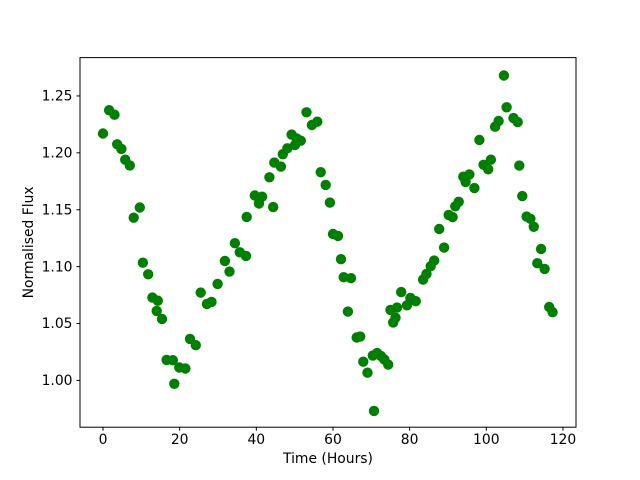  I want to click on x-tick-label: 60, so click(333, 440).